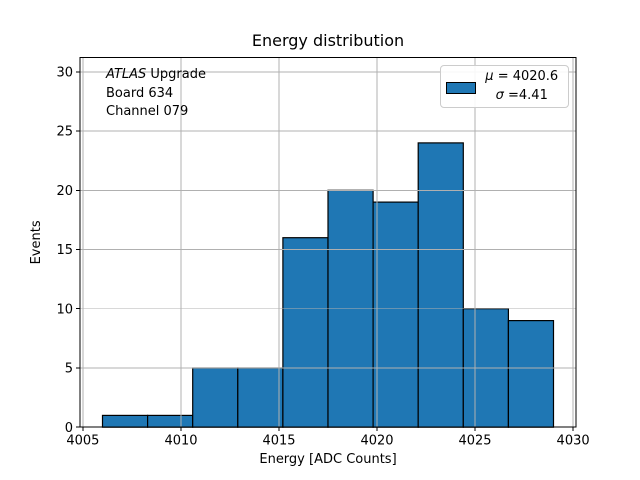  What do you see at coordinates (69, 369) in the screenshot?
I see `y-tick-label: 5` at bounding box center [69, 369].